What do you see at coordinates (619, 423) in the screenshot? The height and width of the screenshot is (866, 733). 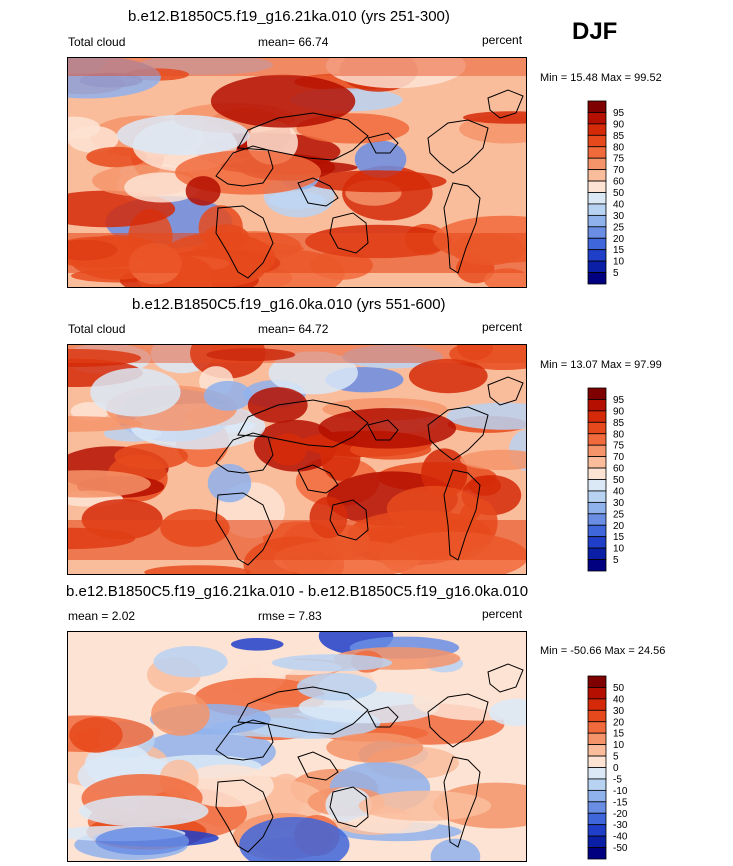 I see `colorbar-tick-label: 85` at bounding box center [619, 423].